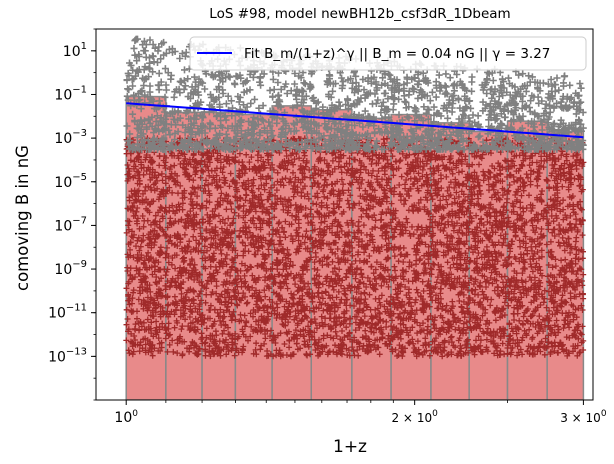 The height and width of the screenshot is (464, 614). I want to click on y-tick-label-2: 10⁻³, so click(70, 137).